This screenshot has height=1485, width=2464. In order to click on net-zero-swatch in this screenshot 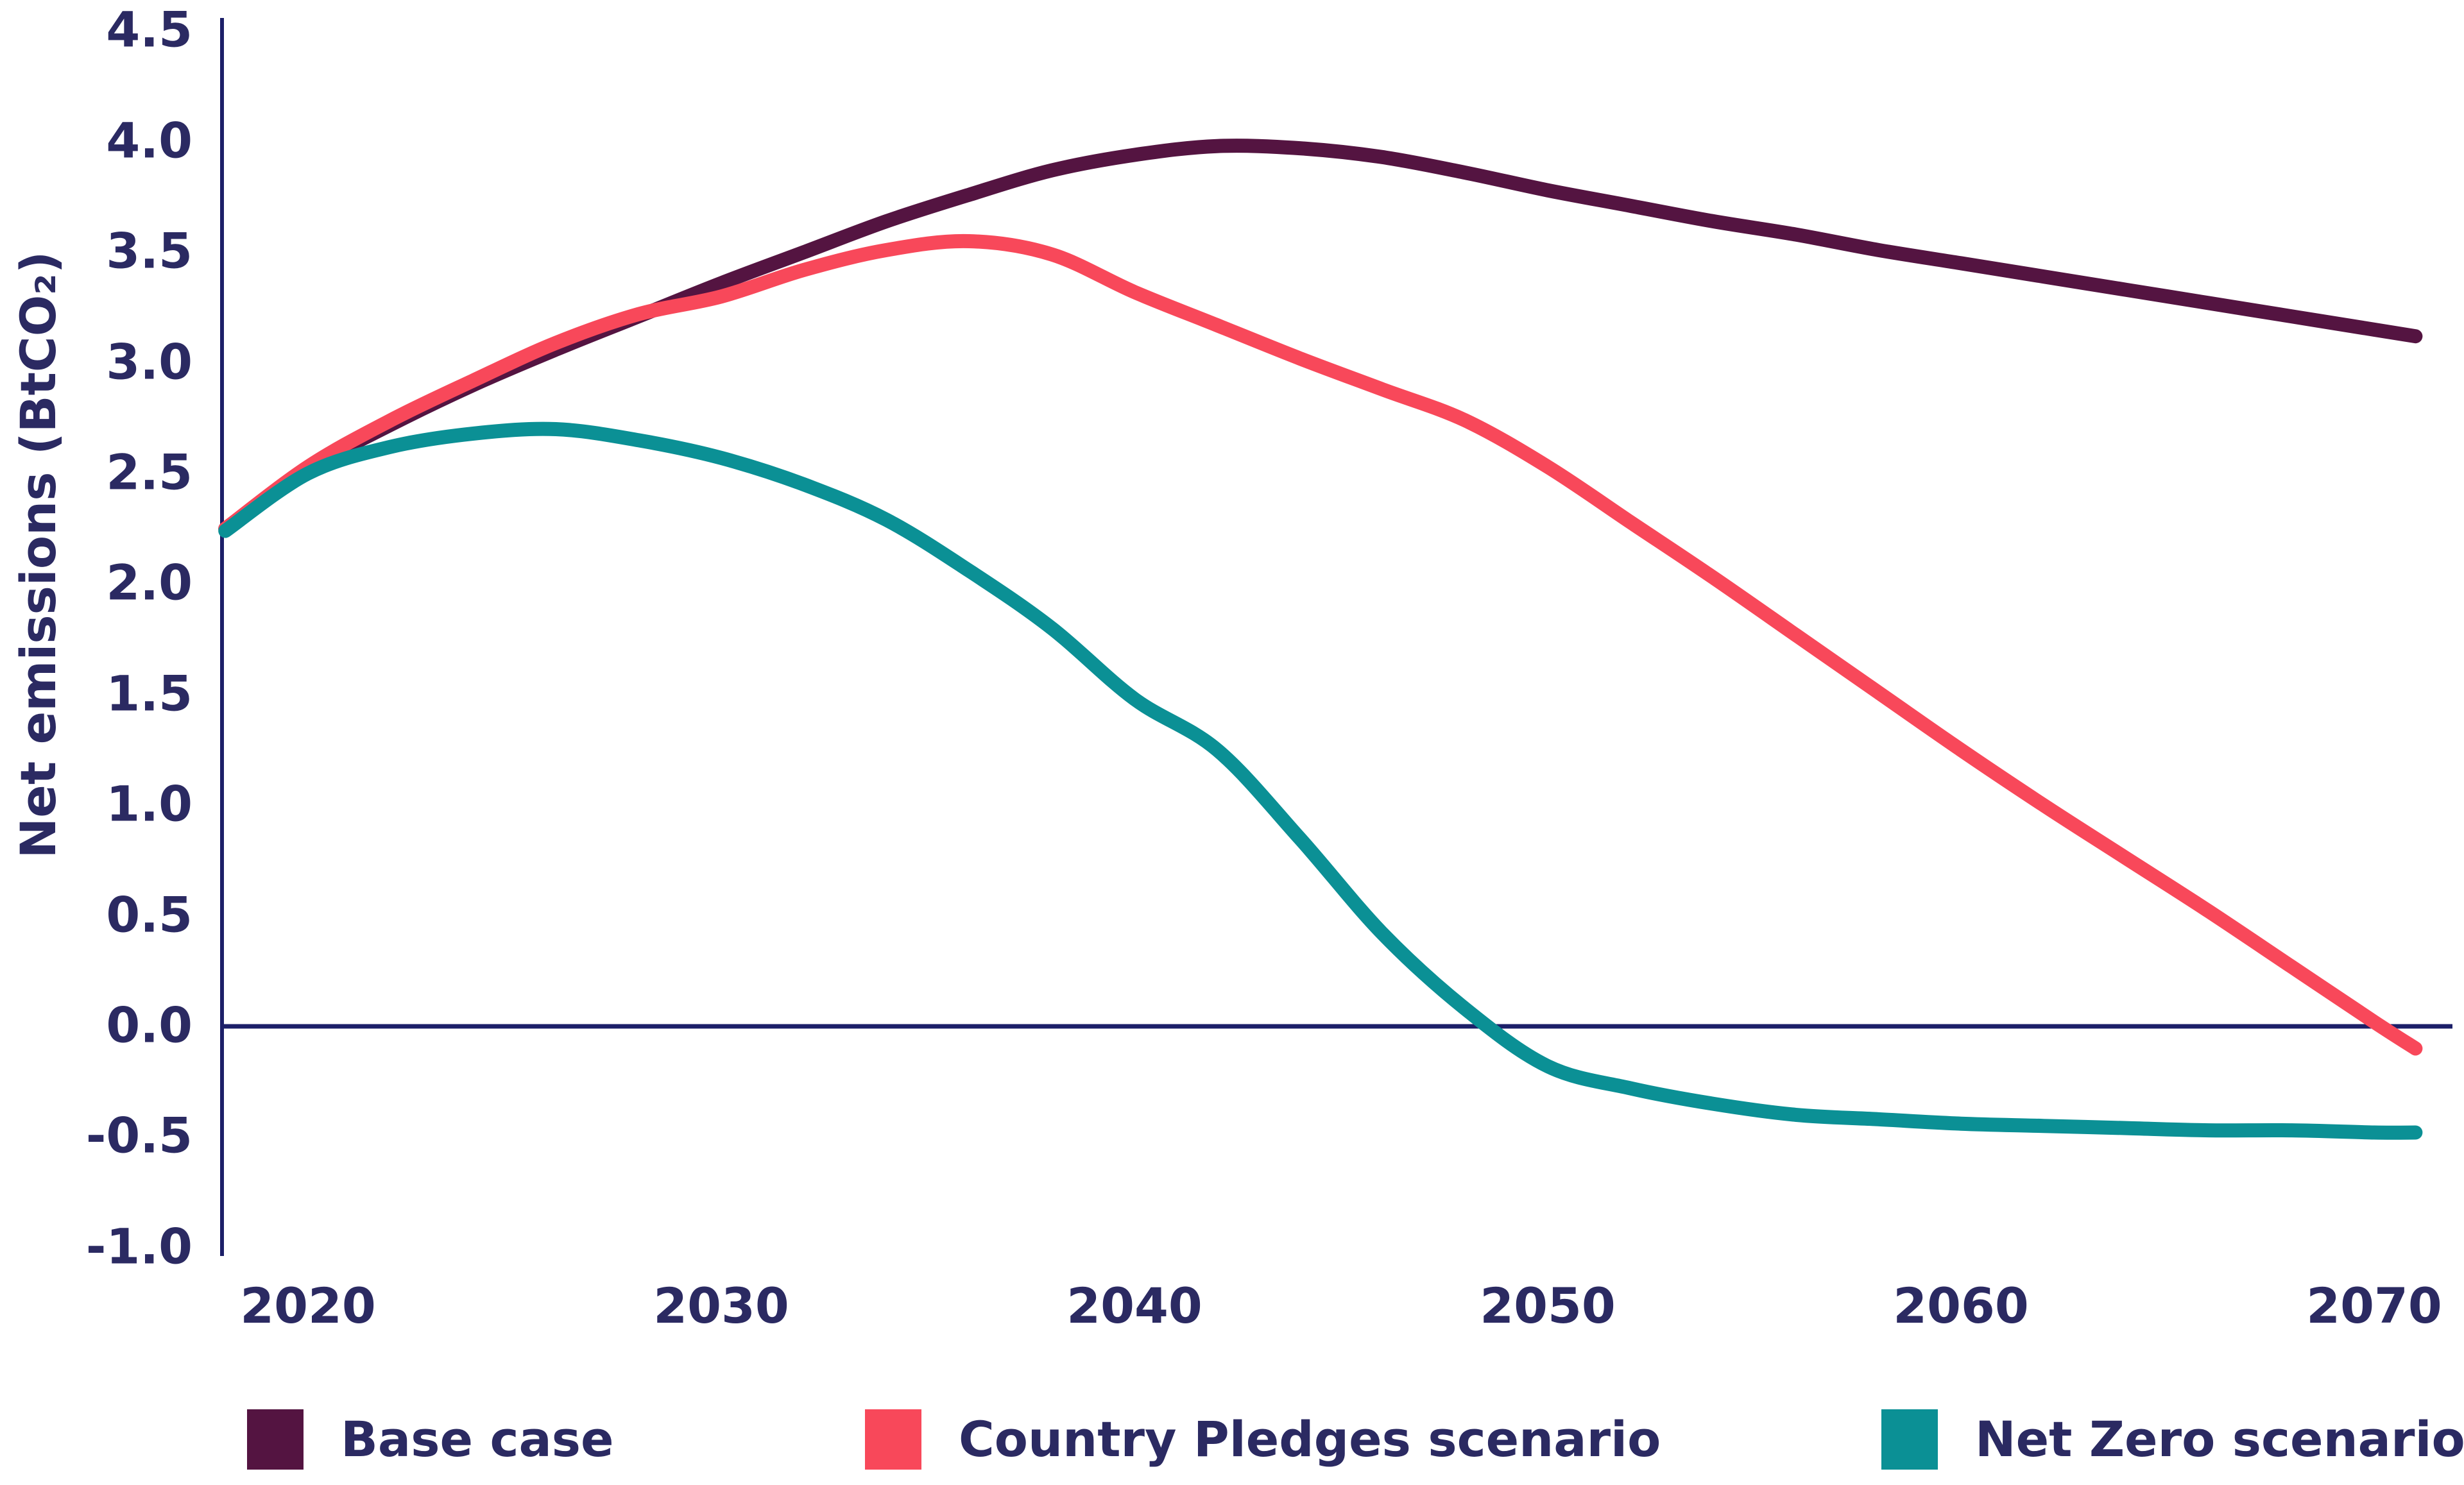, I will do `click(1910, 1439)`.